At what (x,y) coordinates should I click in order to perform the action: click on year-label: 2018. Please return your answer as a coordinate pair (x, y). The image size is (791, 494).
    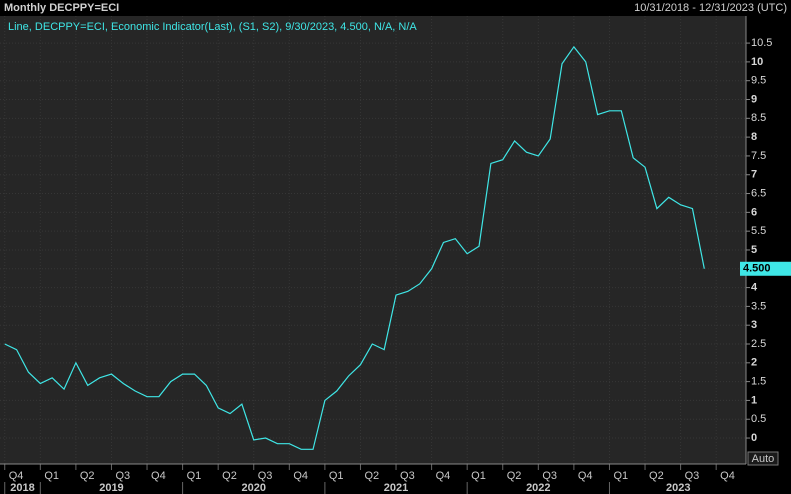
    Looking at the image, I should click on (22, 488).